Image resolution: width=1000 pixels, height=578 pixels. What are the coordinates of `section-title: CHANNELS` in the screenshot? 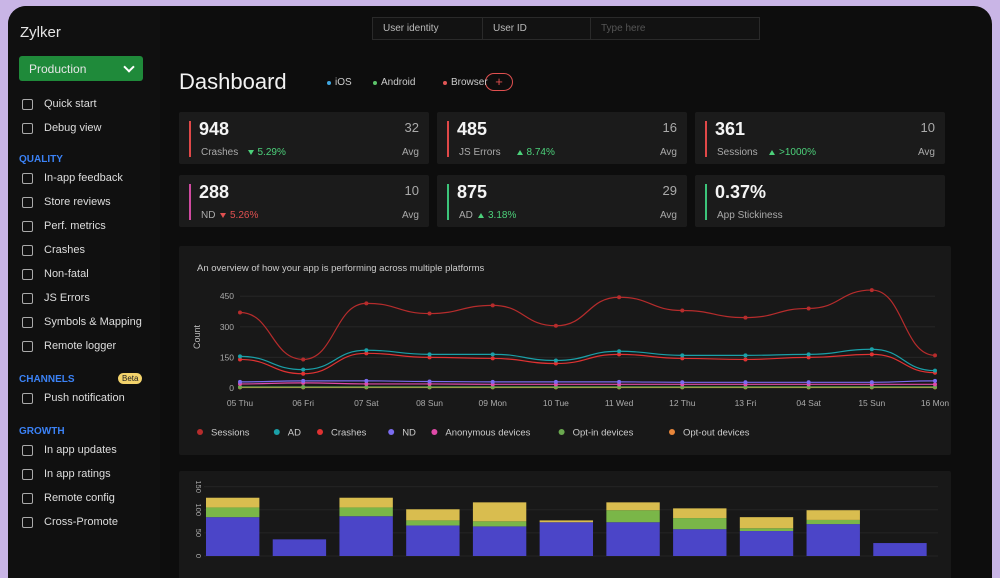 It's located at (47, 379).